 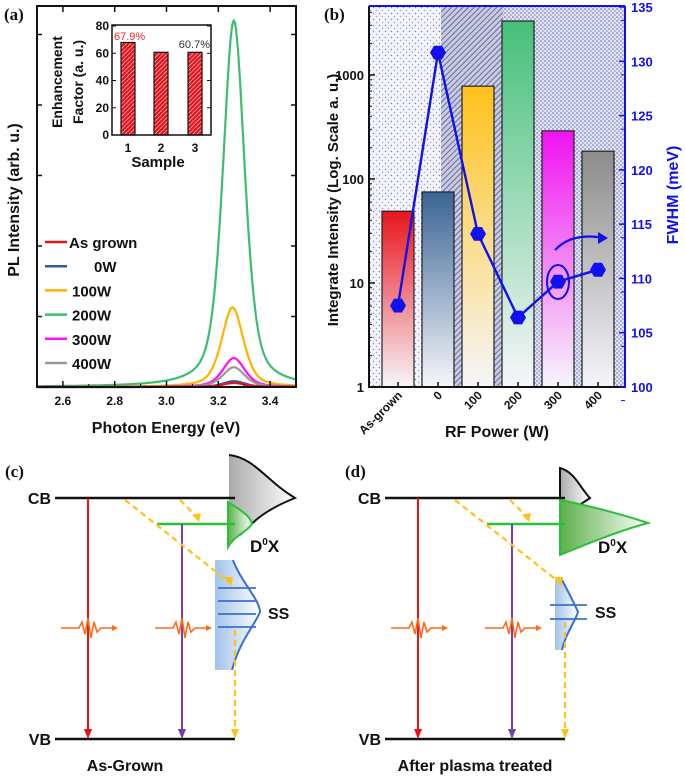 I want to click on yellow-dashed-arrow-to-ss, so click(x=507, y=541).